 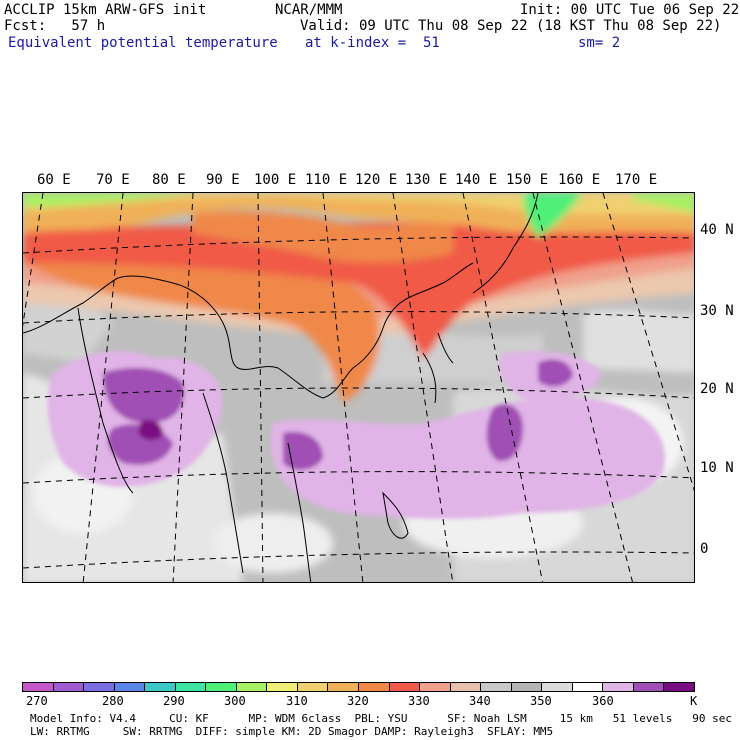 I want to click on model-title: ACCLIP 15km ARW-GFS init, so click(x=105, y=10).